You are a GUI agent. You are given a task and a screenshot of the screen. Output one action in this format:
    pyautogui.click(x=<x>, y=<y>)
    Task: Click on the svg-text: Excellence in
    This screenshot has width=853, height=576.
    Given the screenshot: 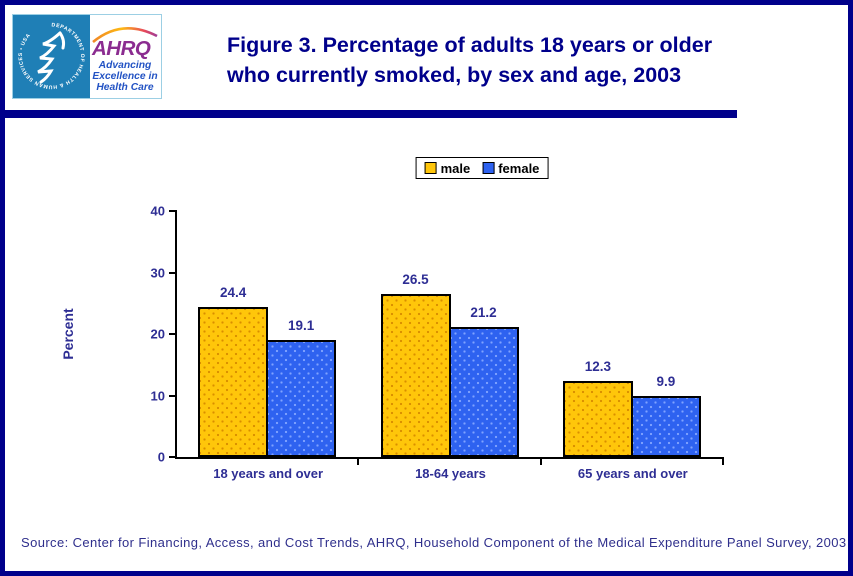 What is the action you would take?
    pyautogui.click(x=124, y=76)
    